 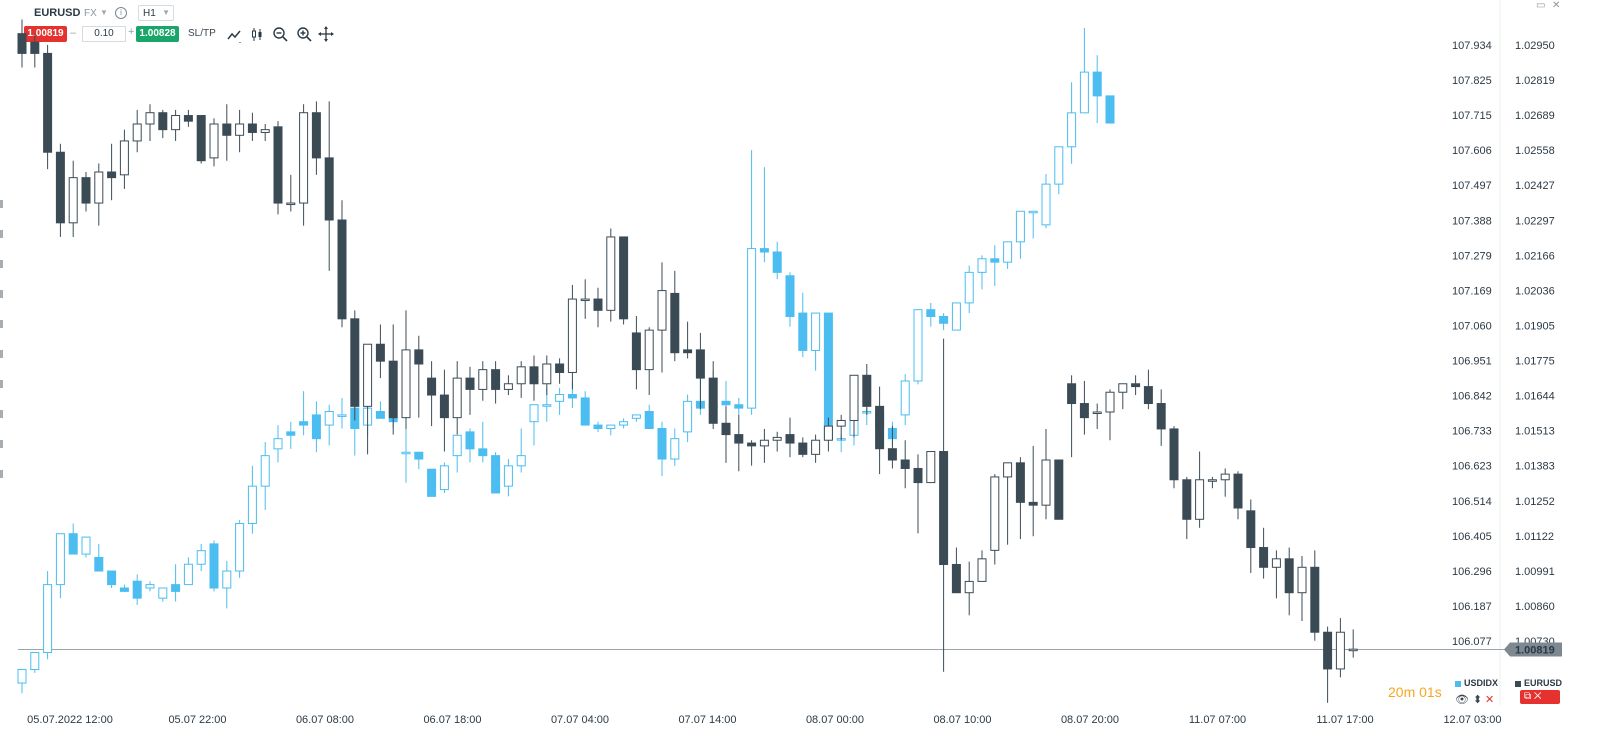 What do you see at coordinates (57, 13) in the screenshot?
I see `symbol-name: EURUSD` at bounding box center [57, 13].